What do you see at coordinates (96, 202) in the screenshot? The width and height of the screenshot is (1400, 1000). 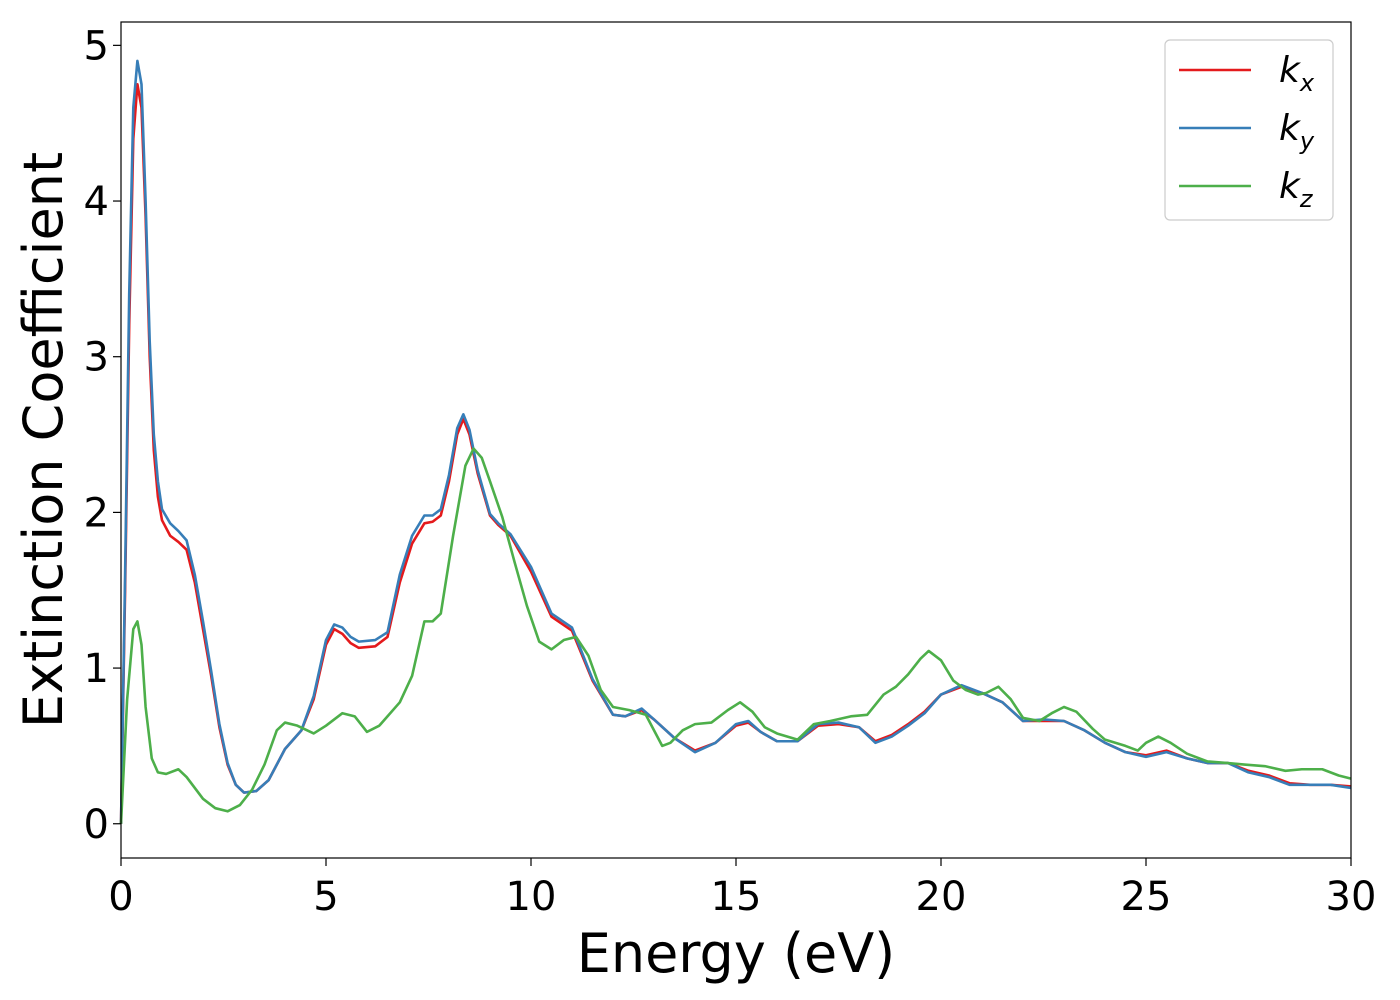 I see `y-tick-label: 4` at bounding box center [96, 202].